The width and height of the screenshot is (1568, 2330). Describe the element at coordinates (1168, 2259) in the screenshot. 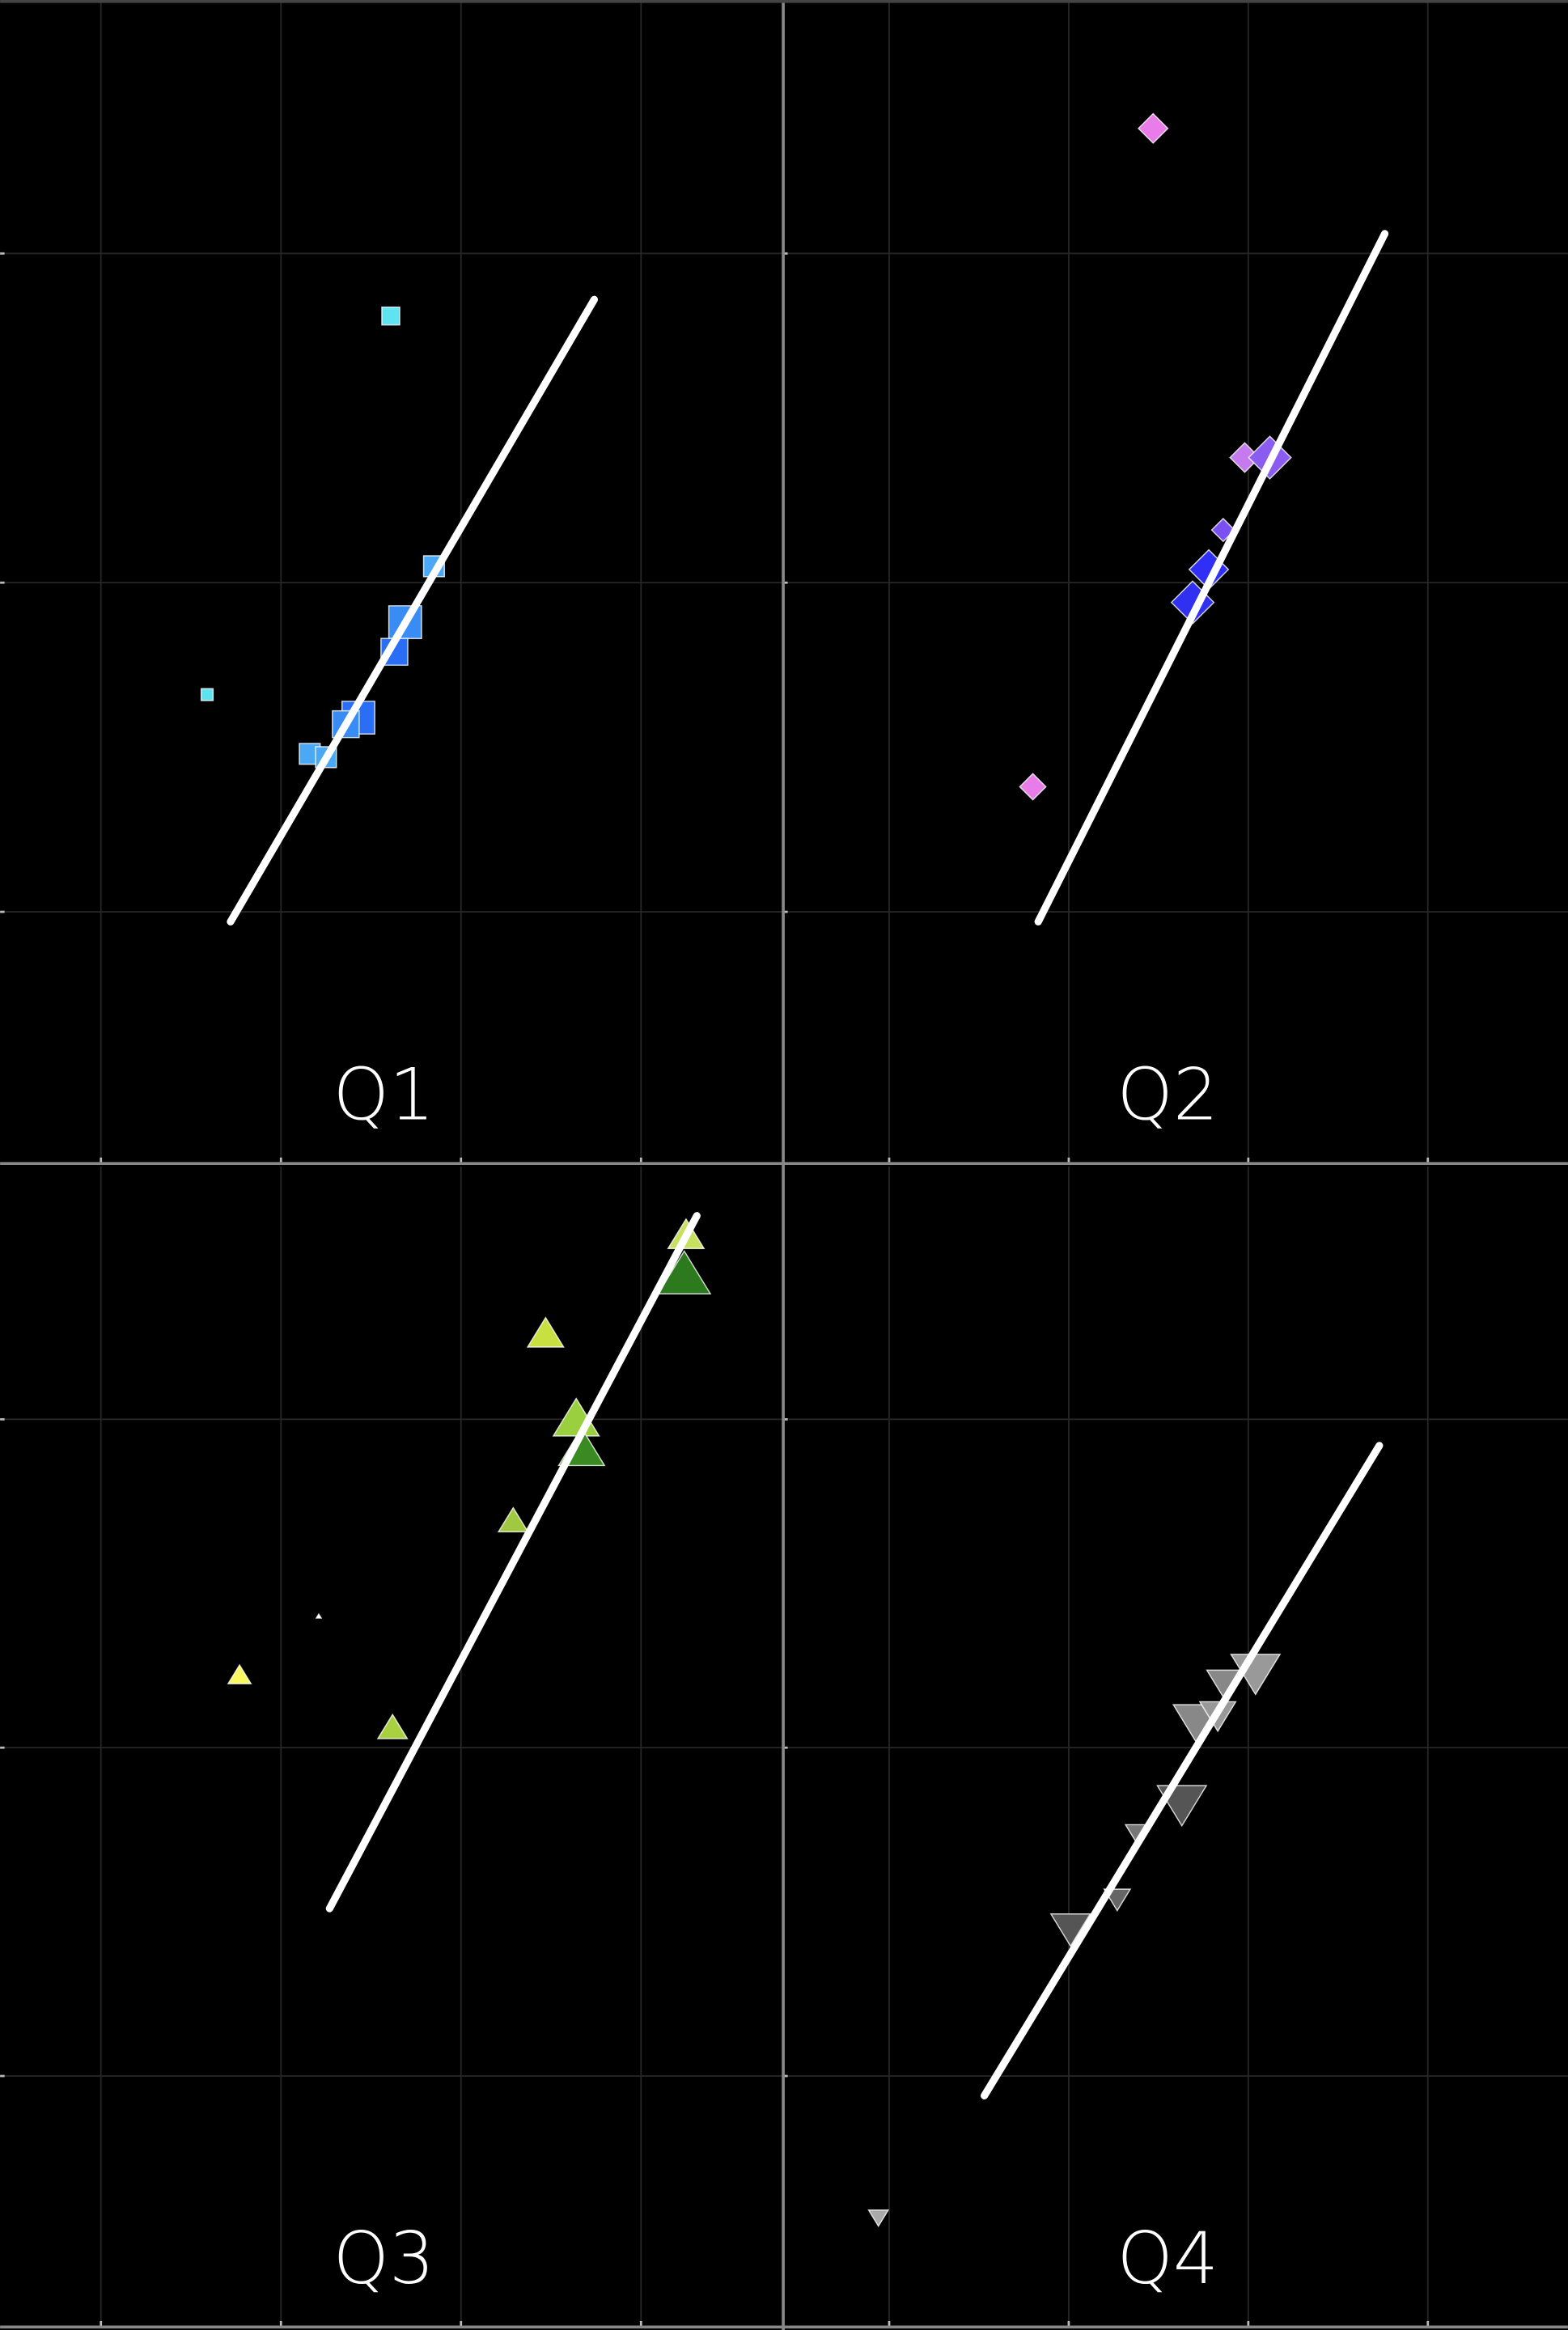

I see `panel-title: Q4` at that location.